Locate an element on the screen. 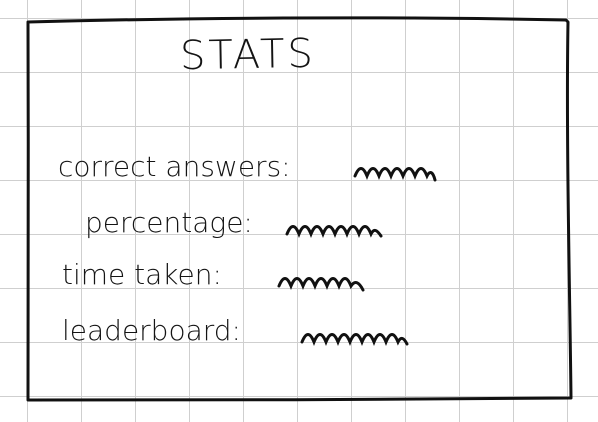  stat-row-correct-answers: correct answers: is located at coordinates (258, 170).